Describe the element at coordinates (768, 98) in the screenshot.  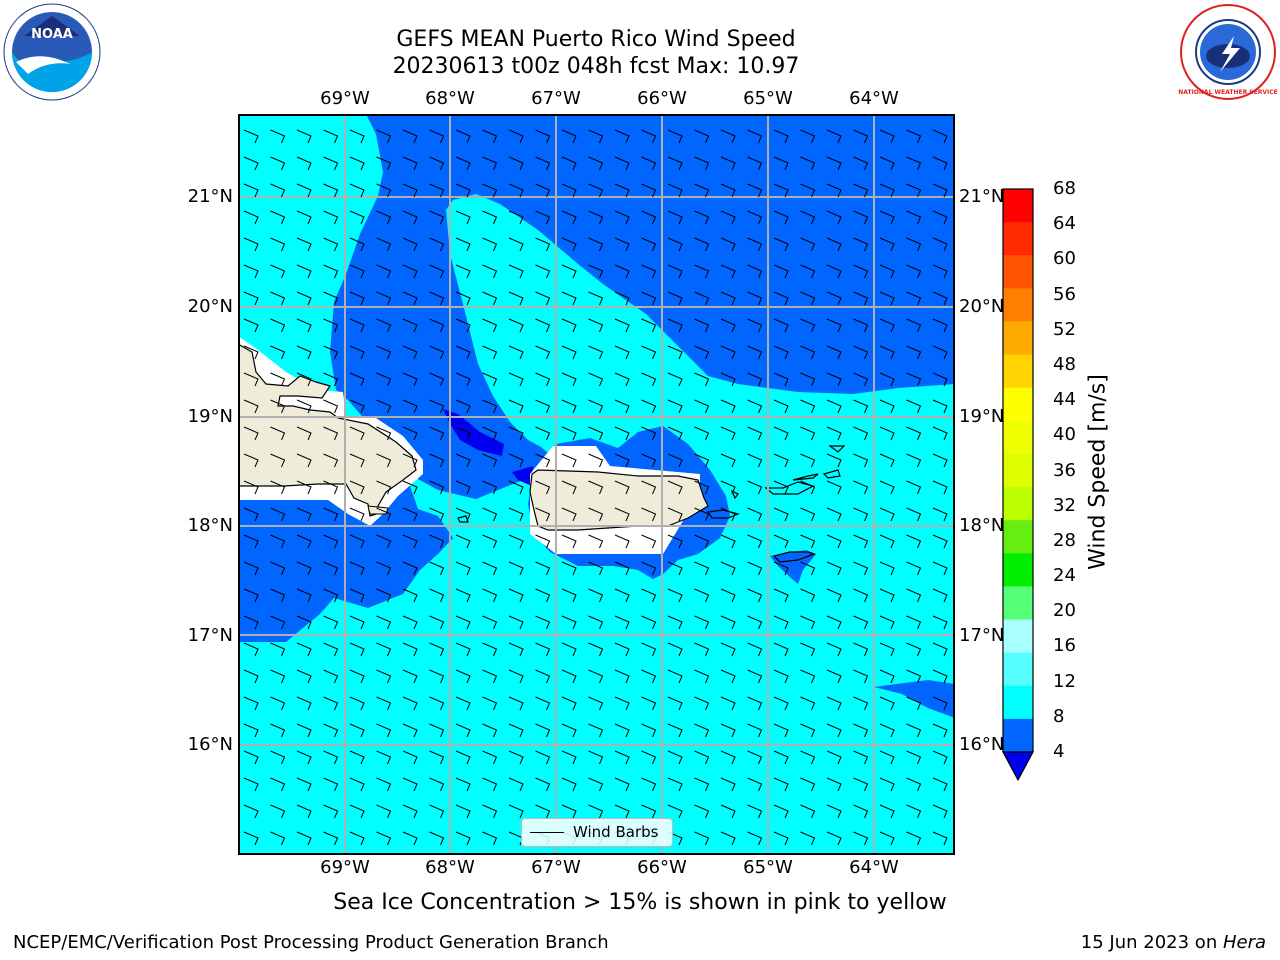
I see `lon-tick-top-65w: 65°W` at that location.